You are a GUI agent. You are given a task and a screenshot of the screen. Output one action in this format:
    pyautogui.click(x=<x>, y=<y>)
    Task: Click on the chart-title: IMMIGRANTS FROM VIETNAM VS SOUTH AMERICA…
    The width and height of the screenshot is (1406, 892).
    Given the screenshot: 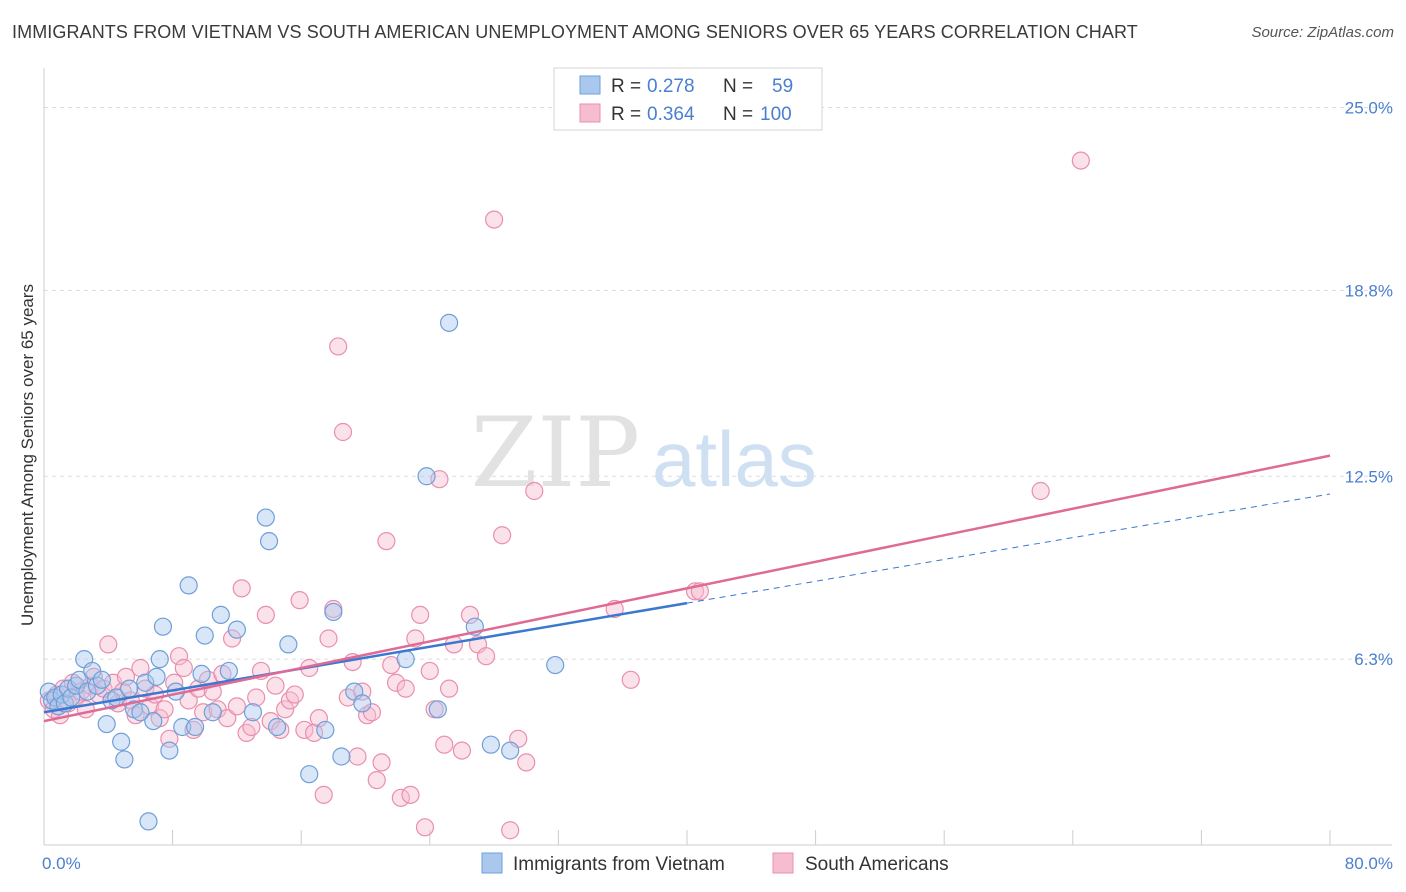 What is the action you would take?
    pyautogui.click(x=575, y=32)
    